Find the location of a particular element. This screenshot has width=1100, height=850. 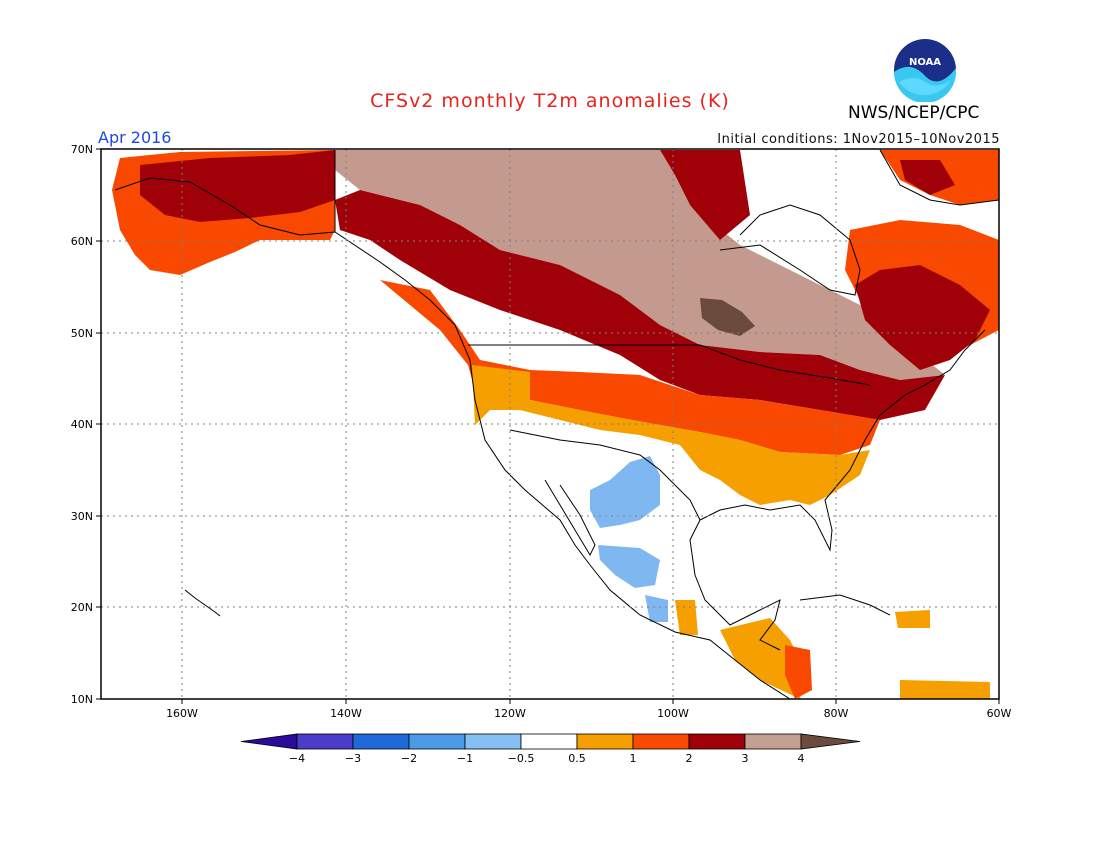

border-us-mexico is located at coordinates (605, 475).